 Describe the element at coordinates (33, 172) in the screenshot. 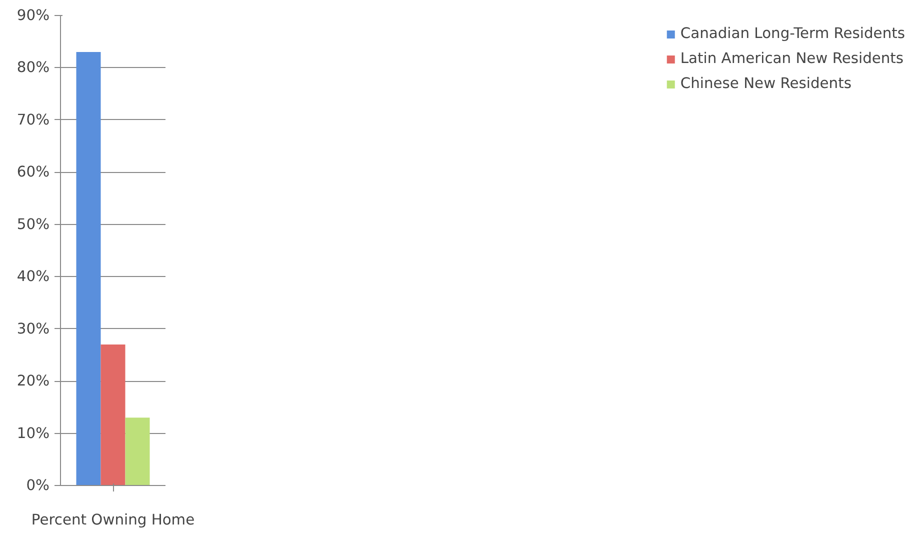

I see `y-tick-label: 60%` at that location.